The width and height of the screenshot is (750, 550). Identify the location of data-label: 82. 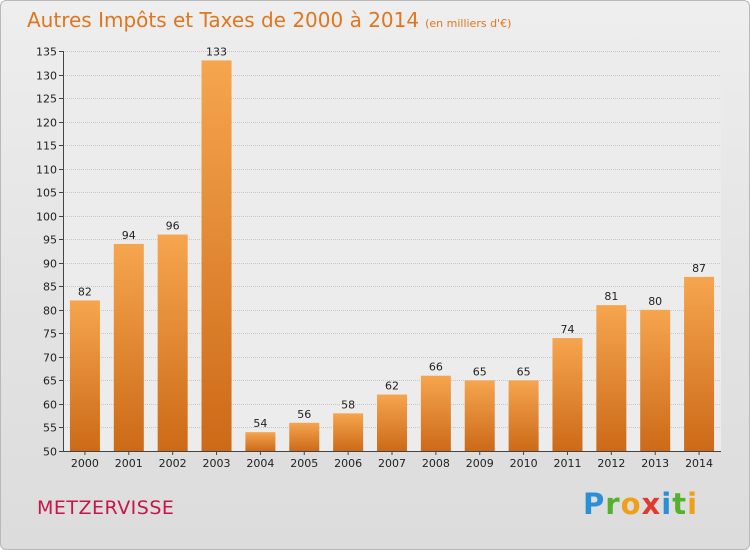
(85, 291).